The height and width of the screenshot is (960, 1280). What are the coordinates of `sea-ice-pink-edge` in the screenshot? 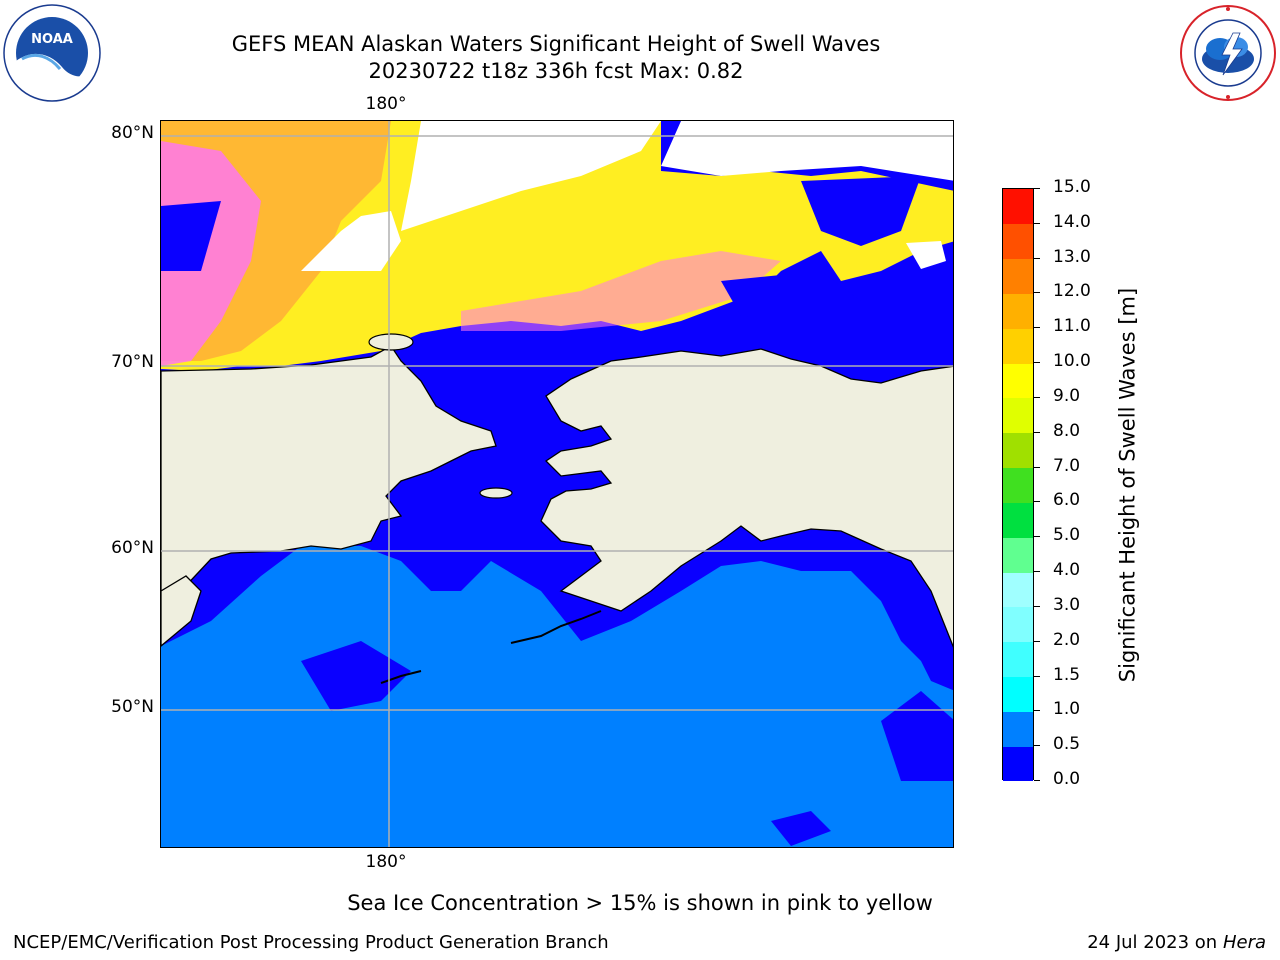 It's located at (621, 291).